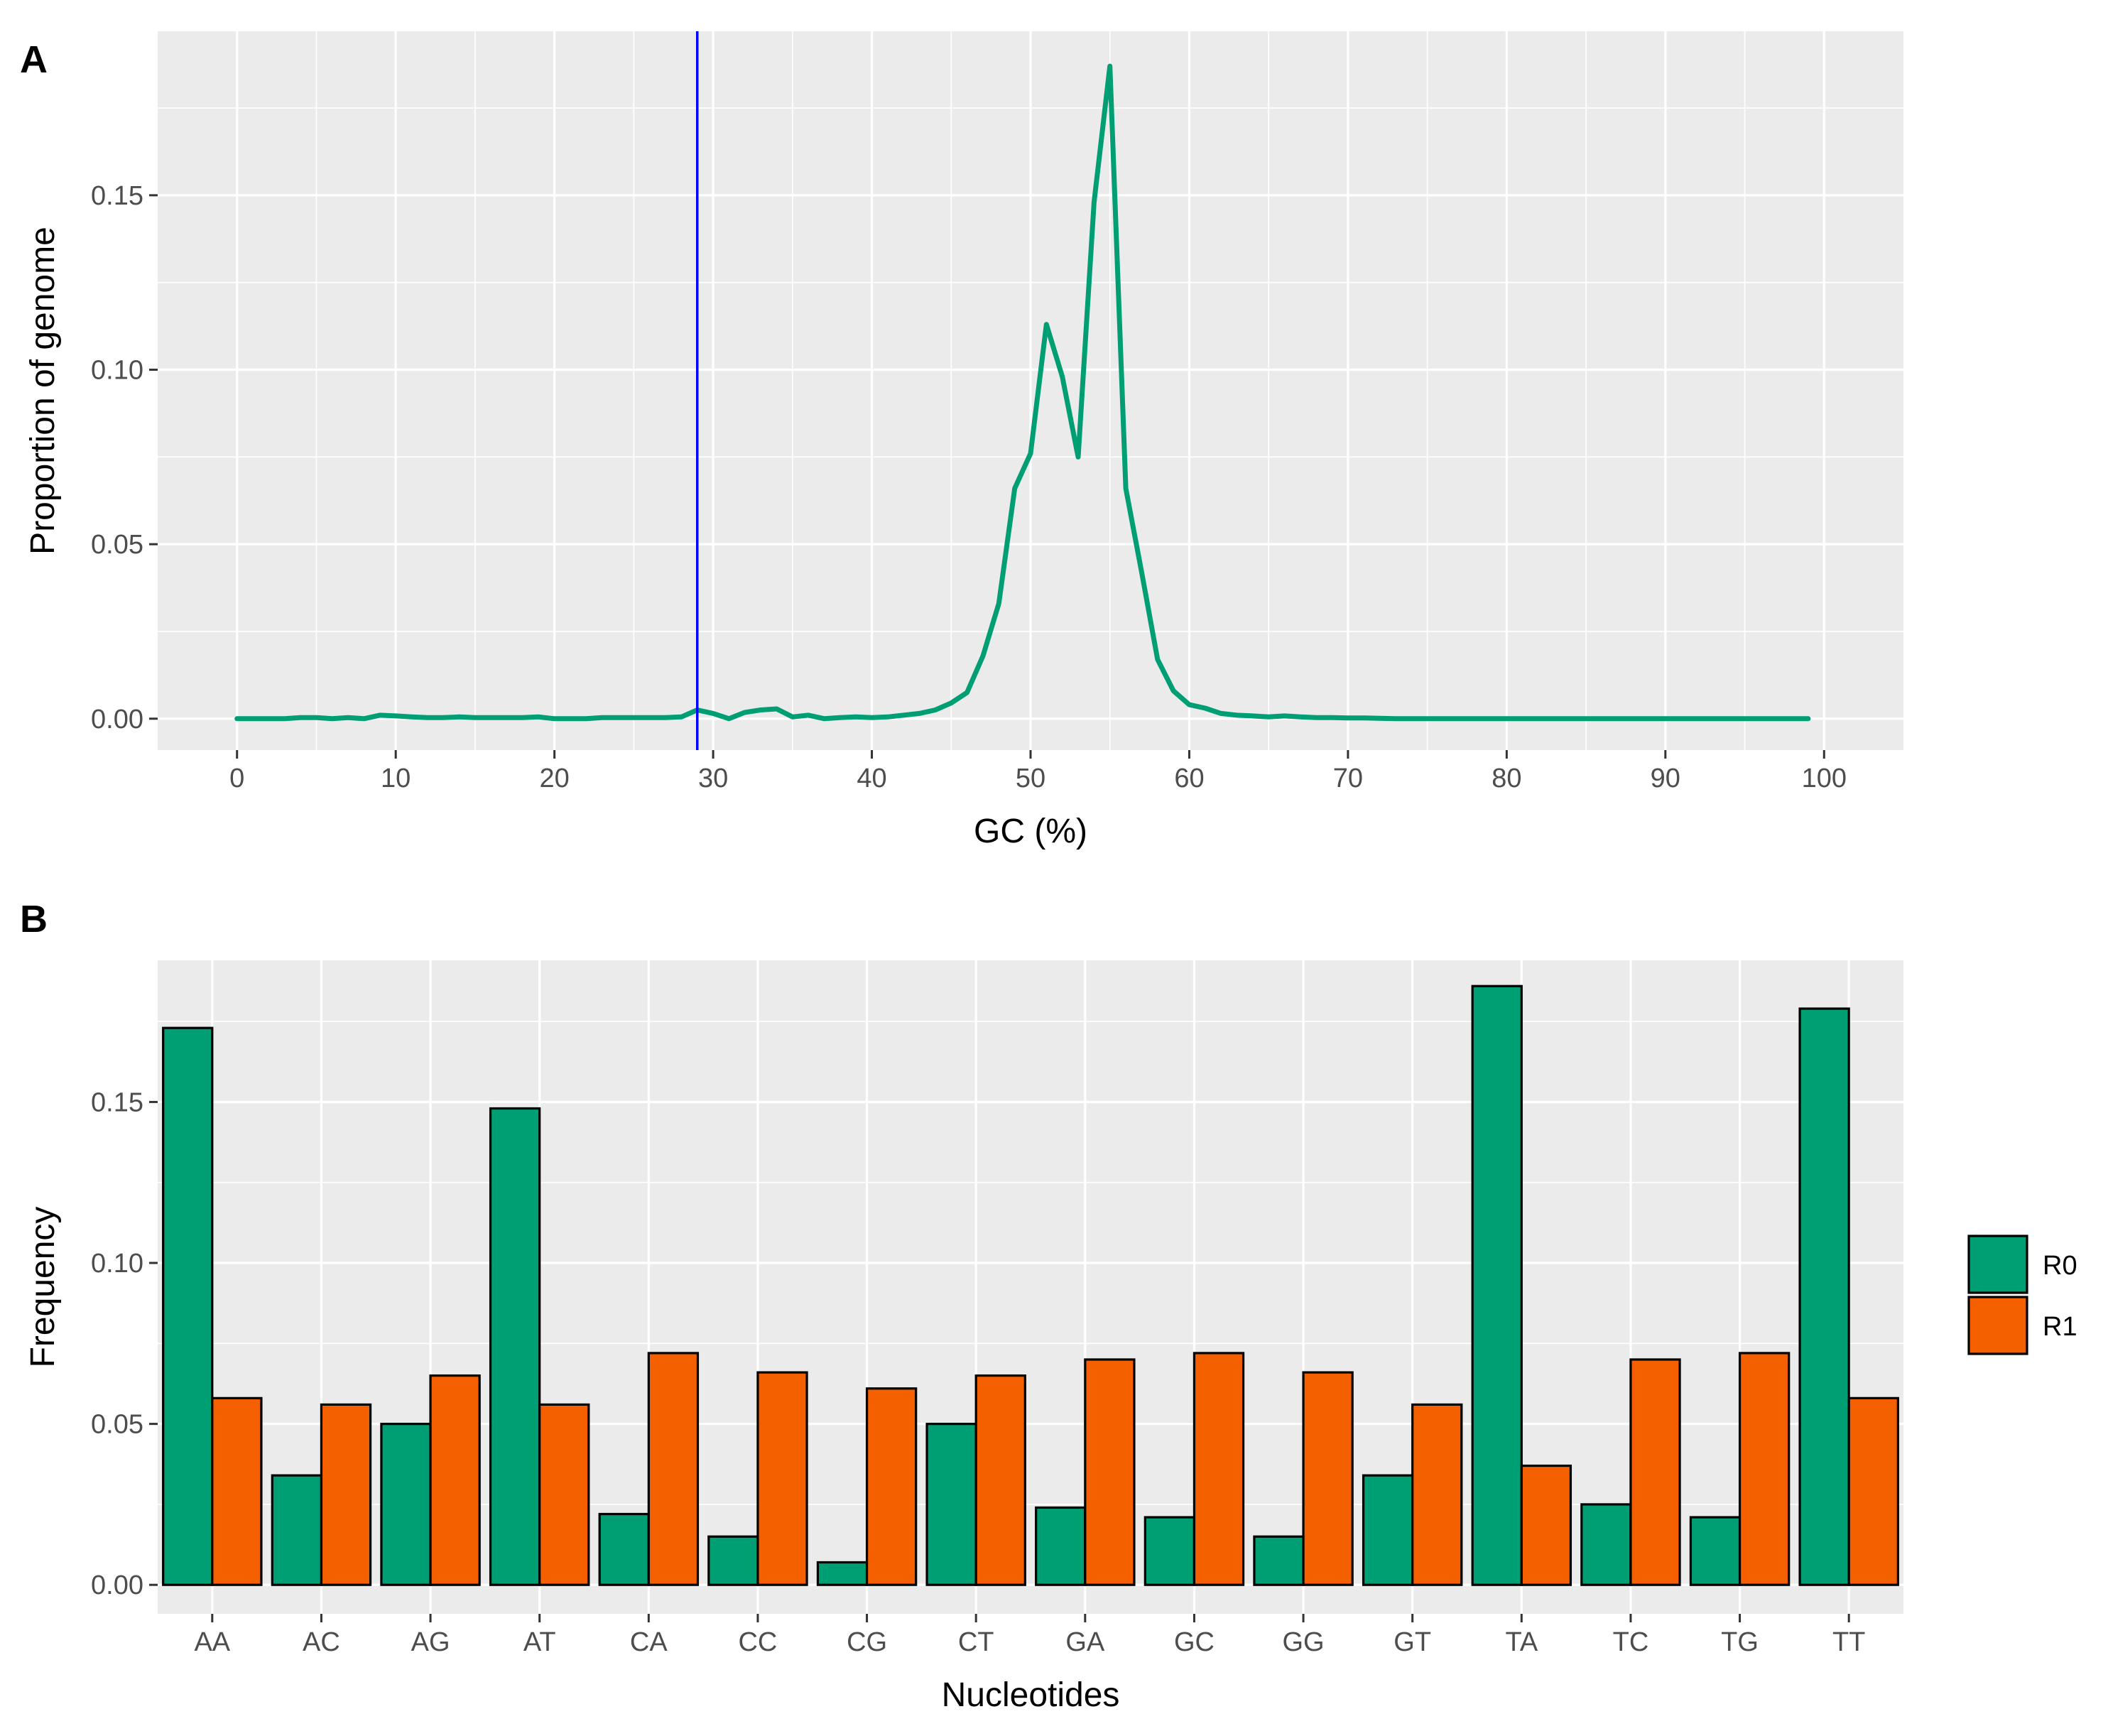 This screenshot has width=2108, height=1736. What do you see at coordinates (1715, 1551) in the screenshot?
I see `bar-r0-tg` at bounding box center [1715, 1551].